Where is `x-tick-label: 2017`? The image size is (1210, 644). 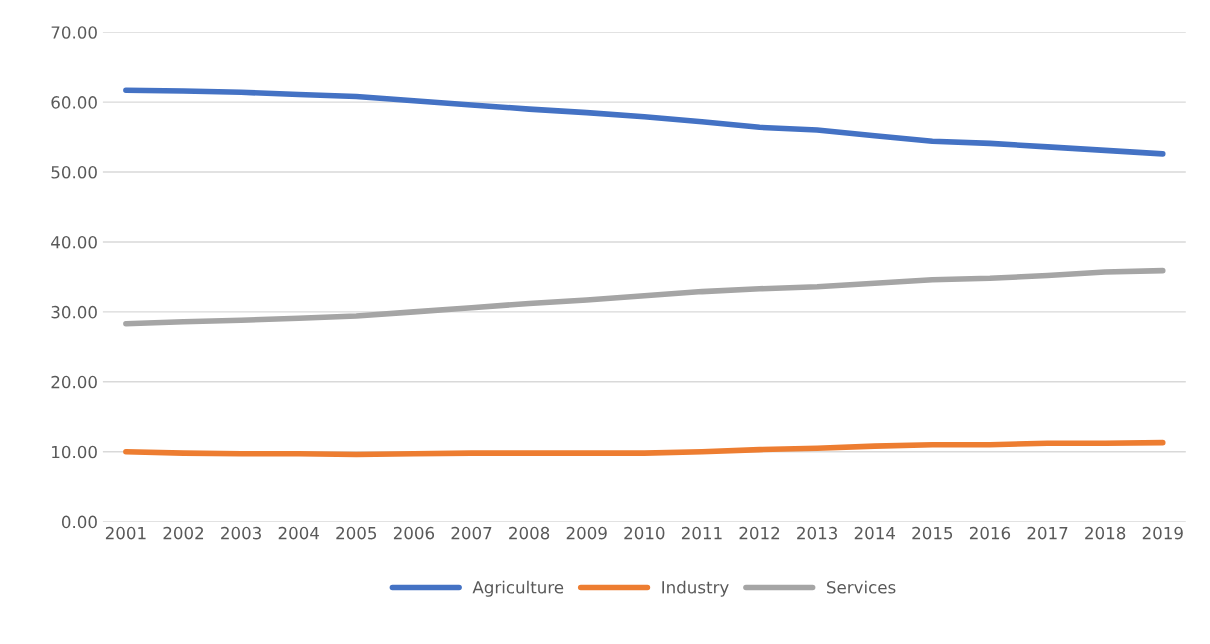 x-tick-label: 2017 is located at coordinates (1047, 533).